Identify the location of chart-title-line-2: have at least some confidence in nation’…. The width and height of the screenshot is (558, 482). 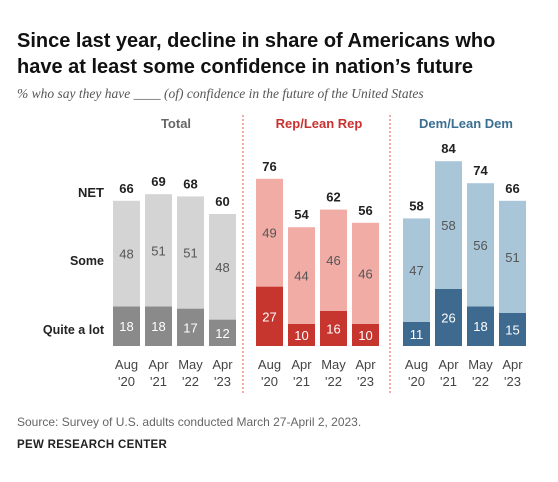
(245, 67).